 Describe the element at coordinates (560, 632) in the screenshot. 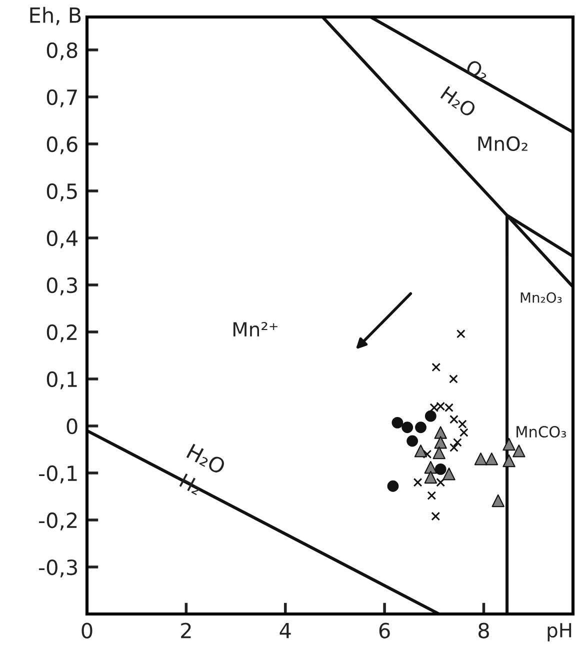

I see `x-axis-title: pH` at that location.